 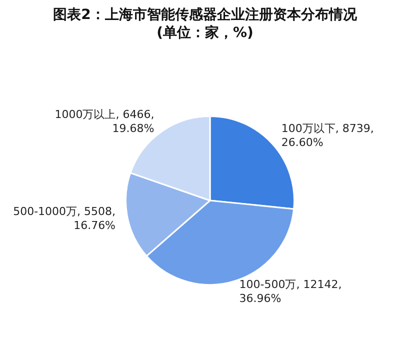 I want to click on slice-label: 500-1000万, 5508, 16.76%, so click(x=64, y=218).